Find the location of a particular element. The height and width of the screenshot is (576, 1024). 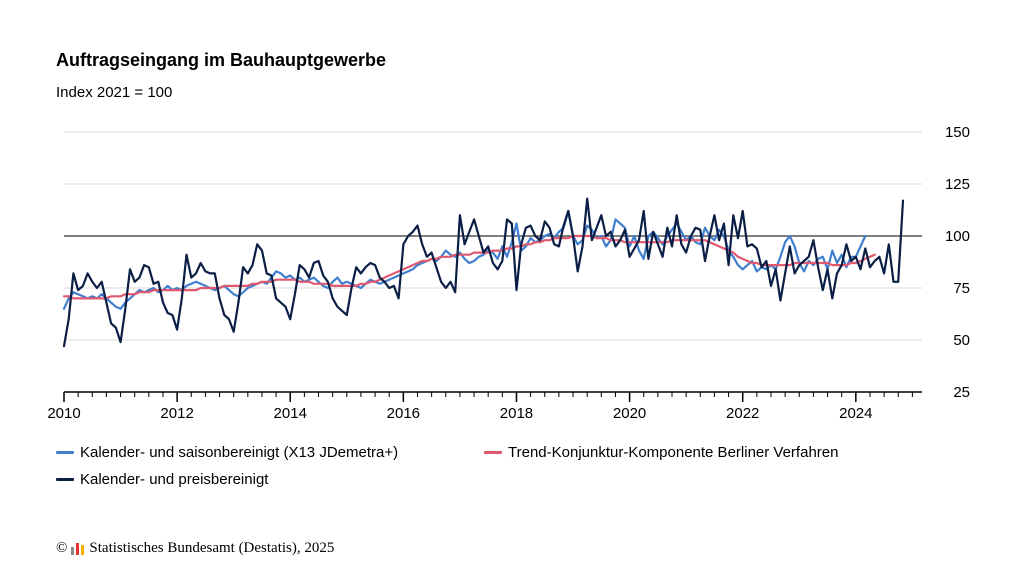

y-tick-label: 75 is located at coordinates (961, 288).